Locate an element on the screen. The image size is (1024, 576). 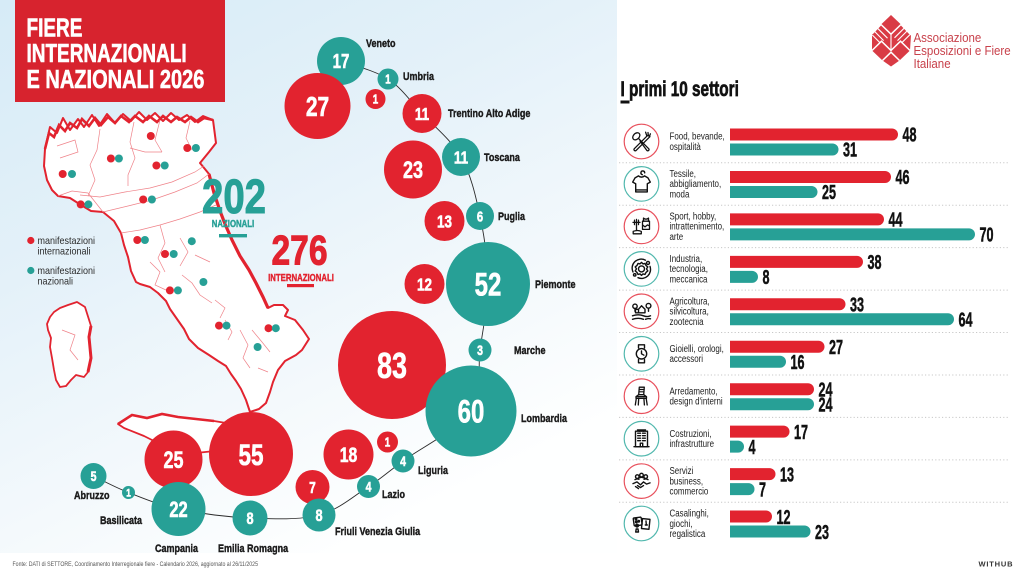
svg-text: Agricoltura, is located at coordinates (690, 301).